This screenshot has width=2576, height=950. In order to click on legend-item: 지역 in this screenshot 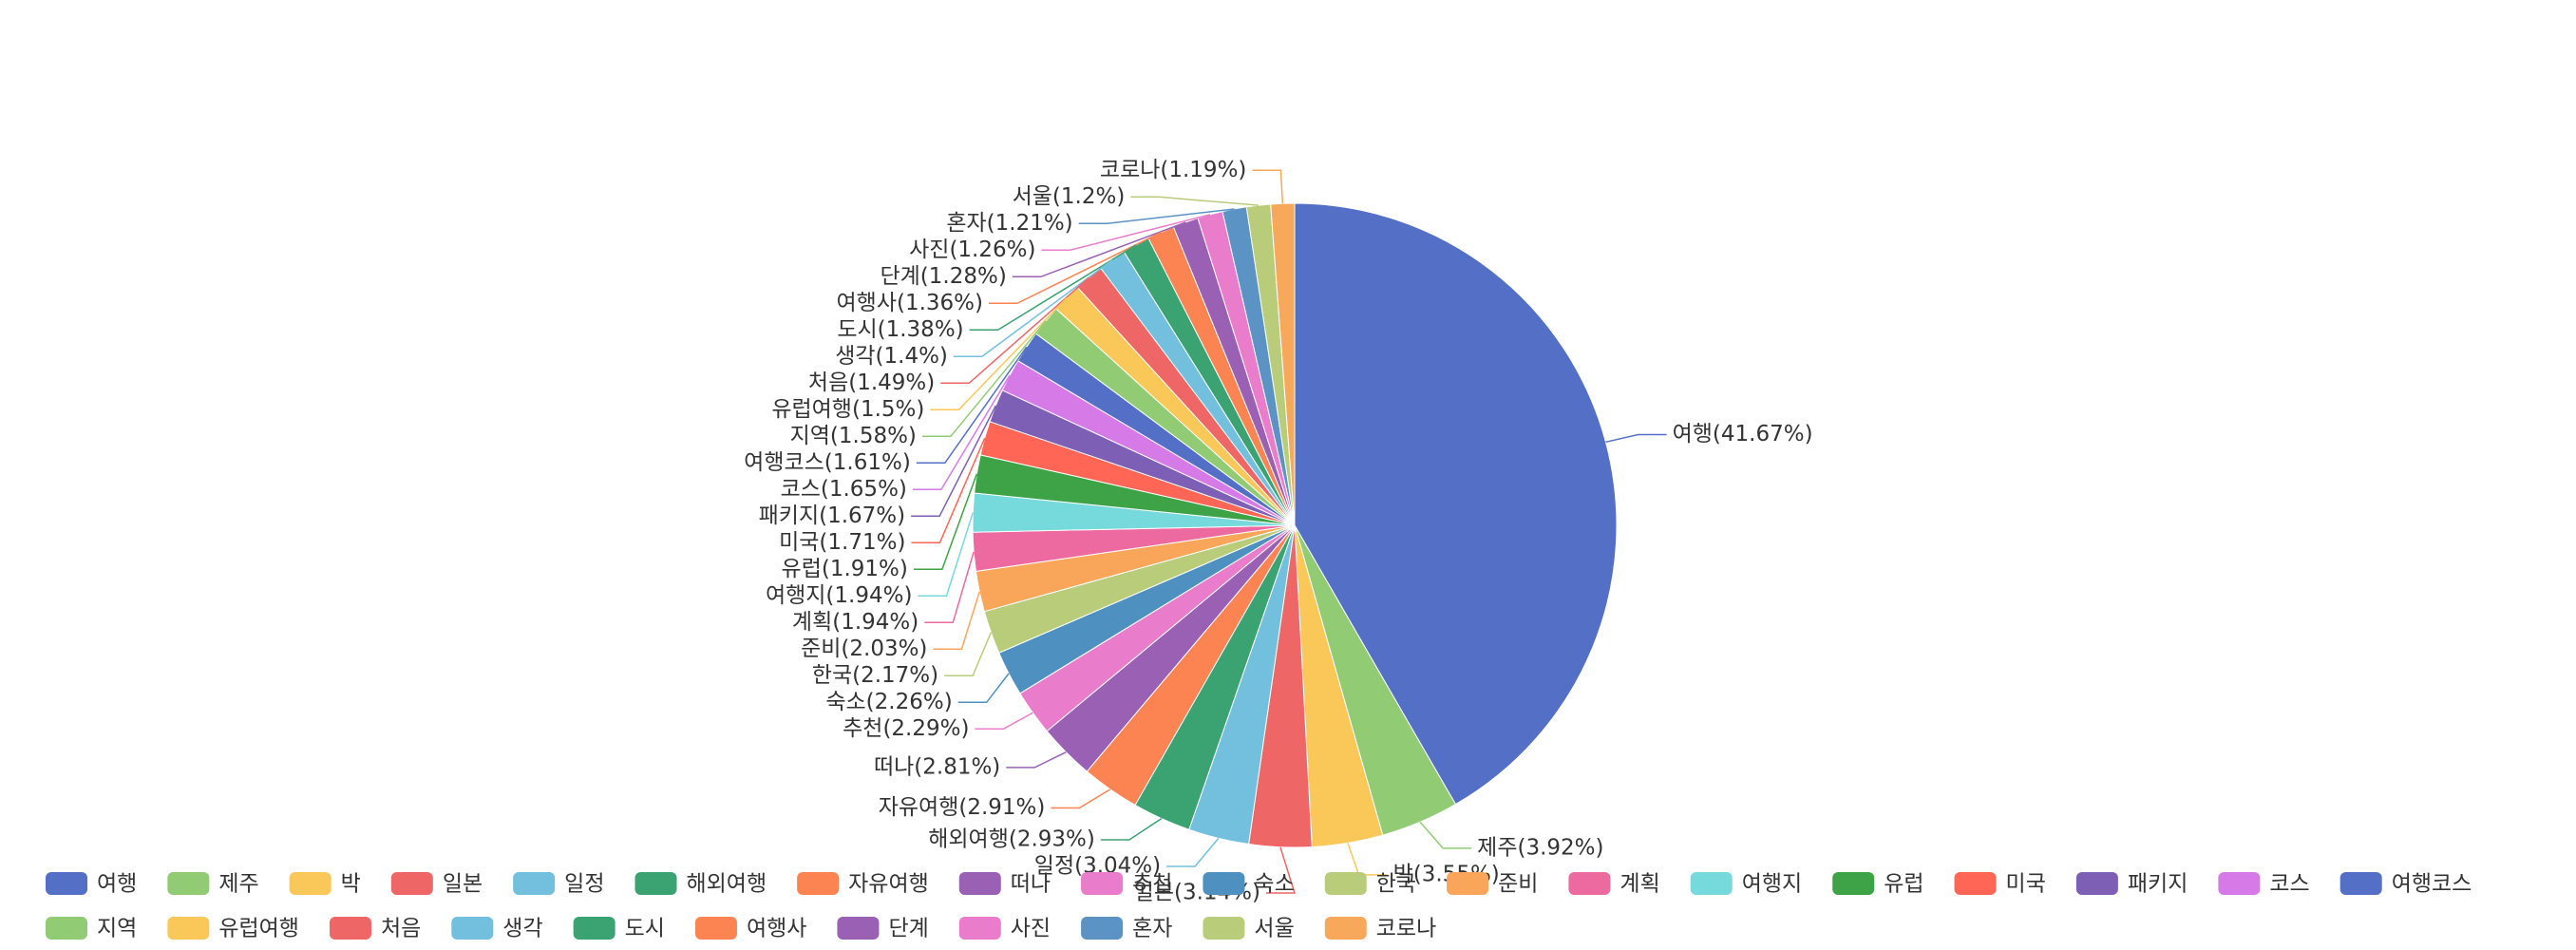, I will do `click(91, 929)`.